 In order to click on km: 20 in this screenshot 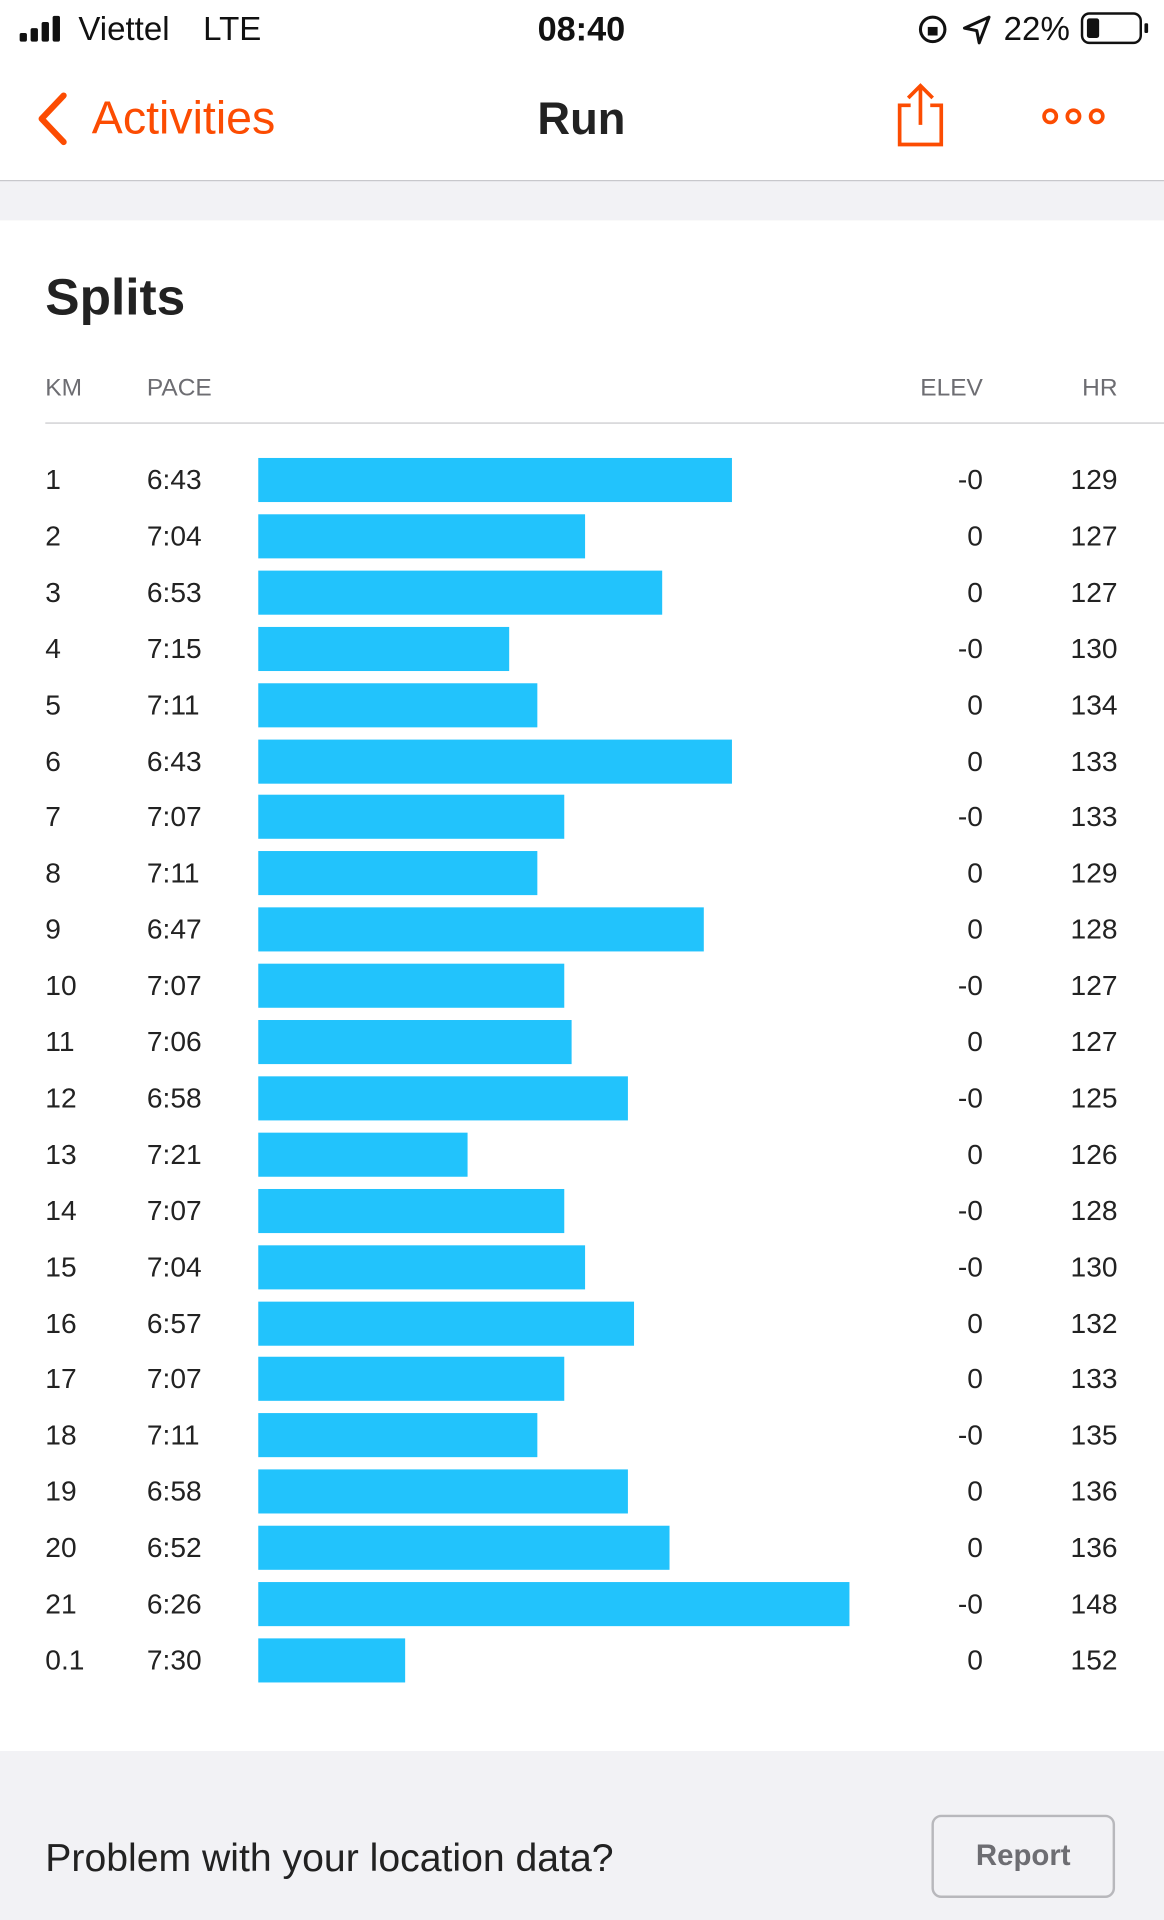, I will do `click(61, 1547)`.